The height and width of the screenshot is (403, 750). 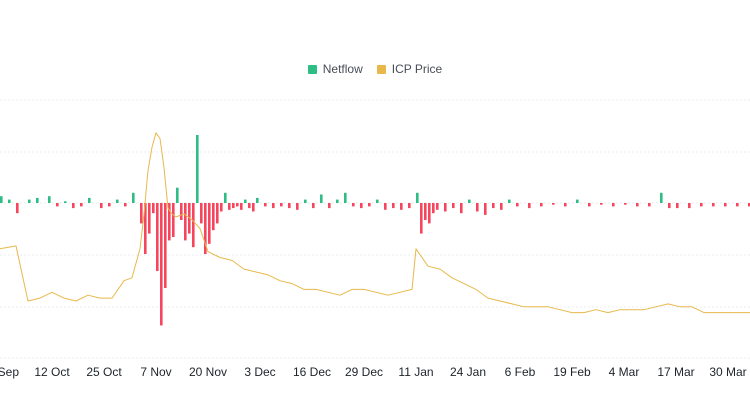 I want to click on x-tick-label: 19 Feb, so click(x=572, y=372).